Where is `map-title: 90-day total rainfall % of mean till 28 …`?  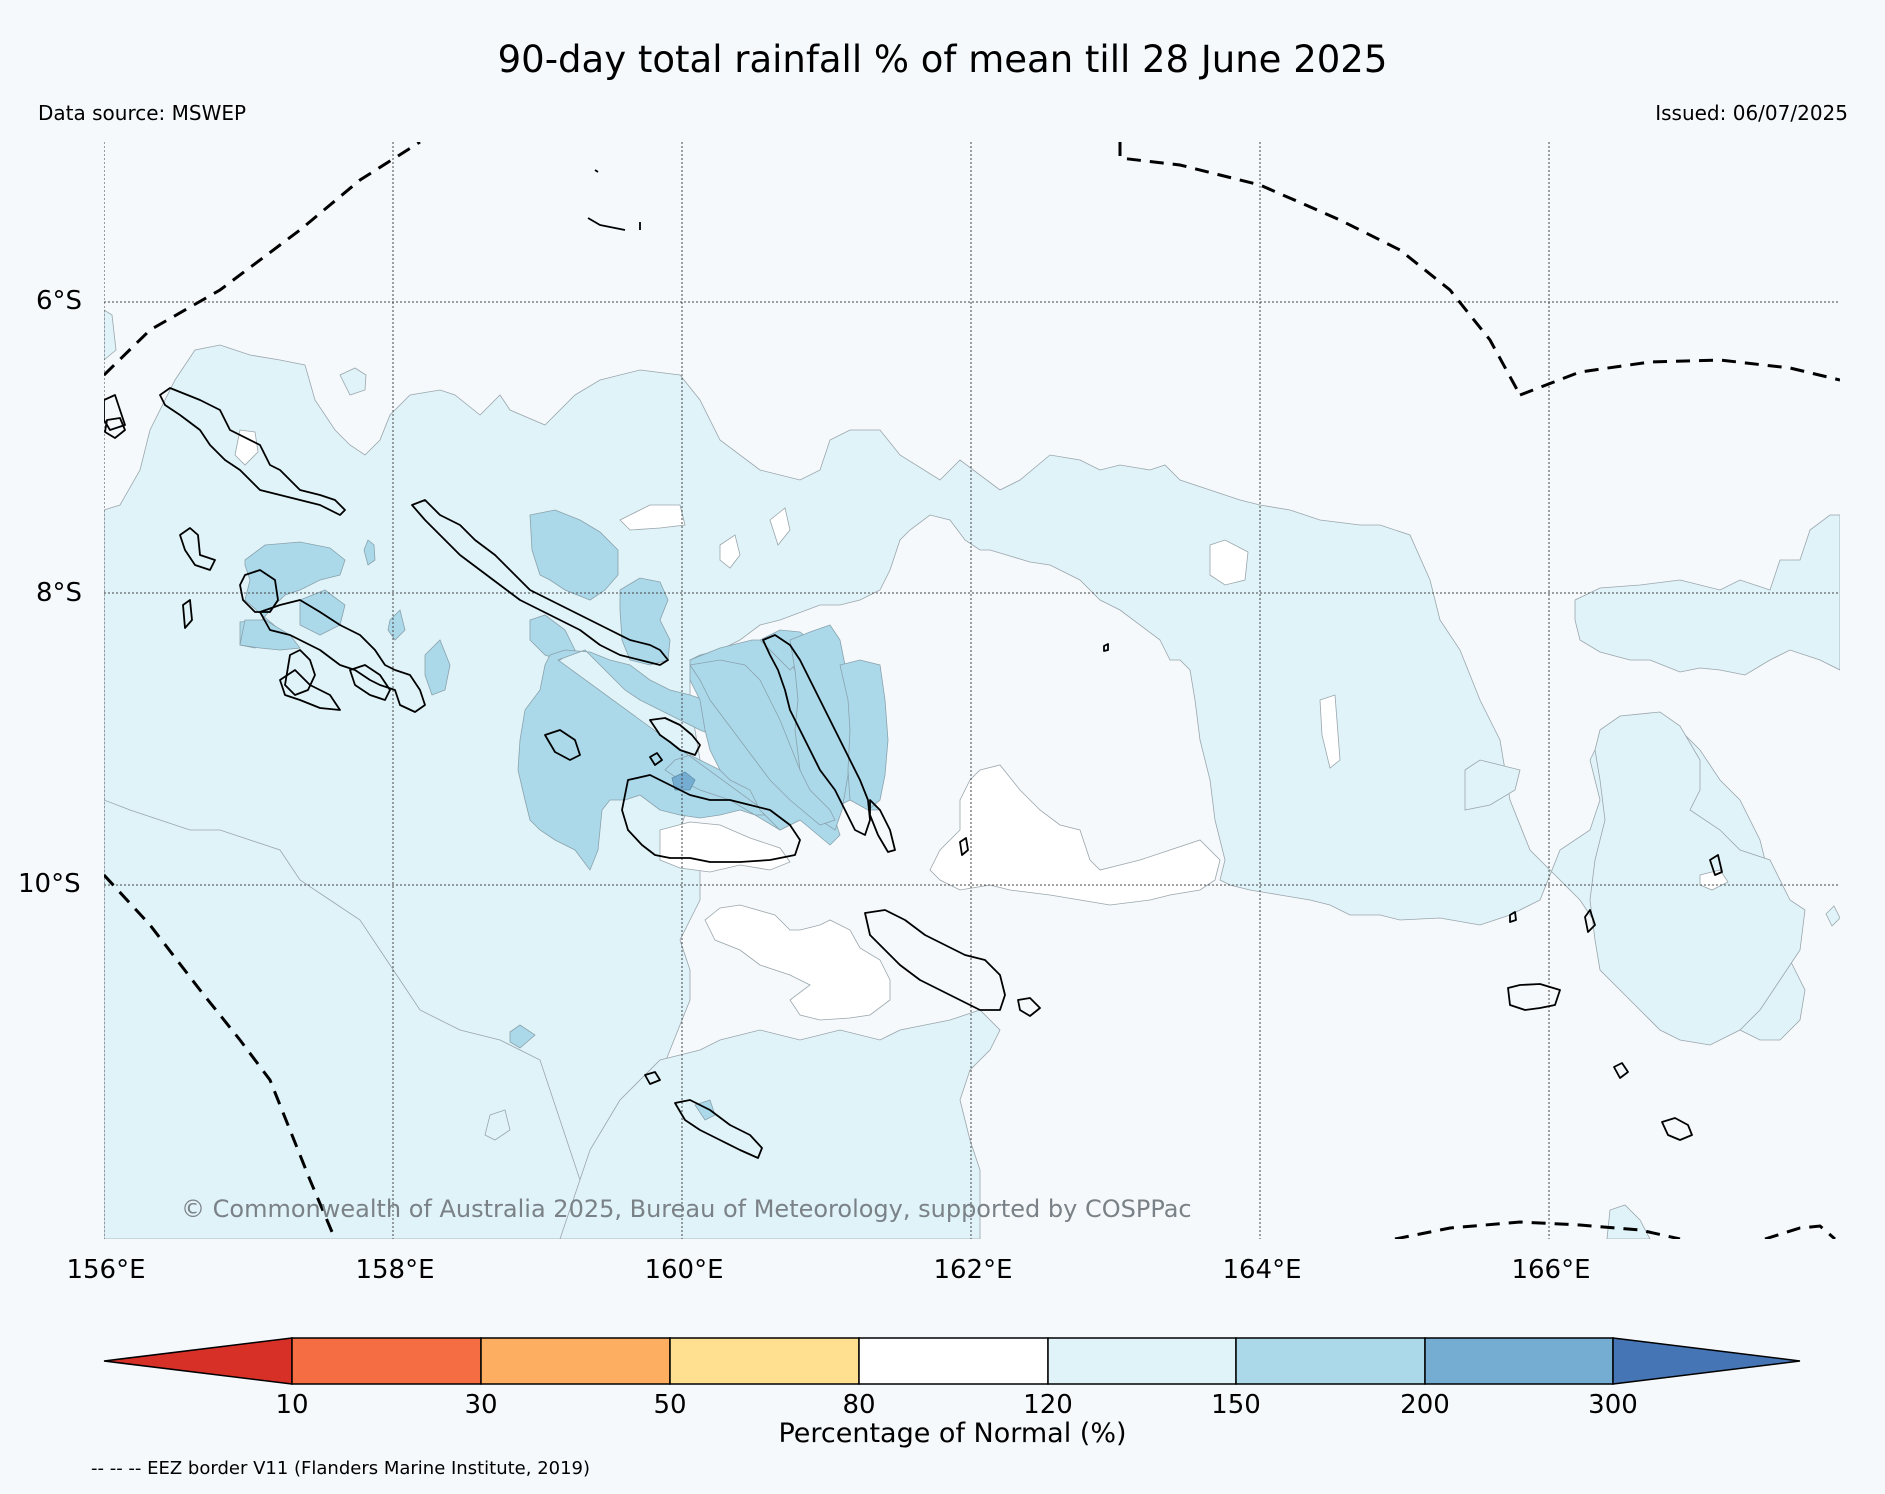 map-title: 90-day total rainfall % of mean till 28 … is located at coordinates (942, 59).